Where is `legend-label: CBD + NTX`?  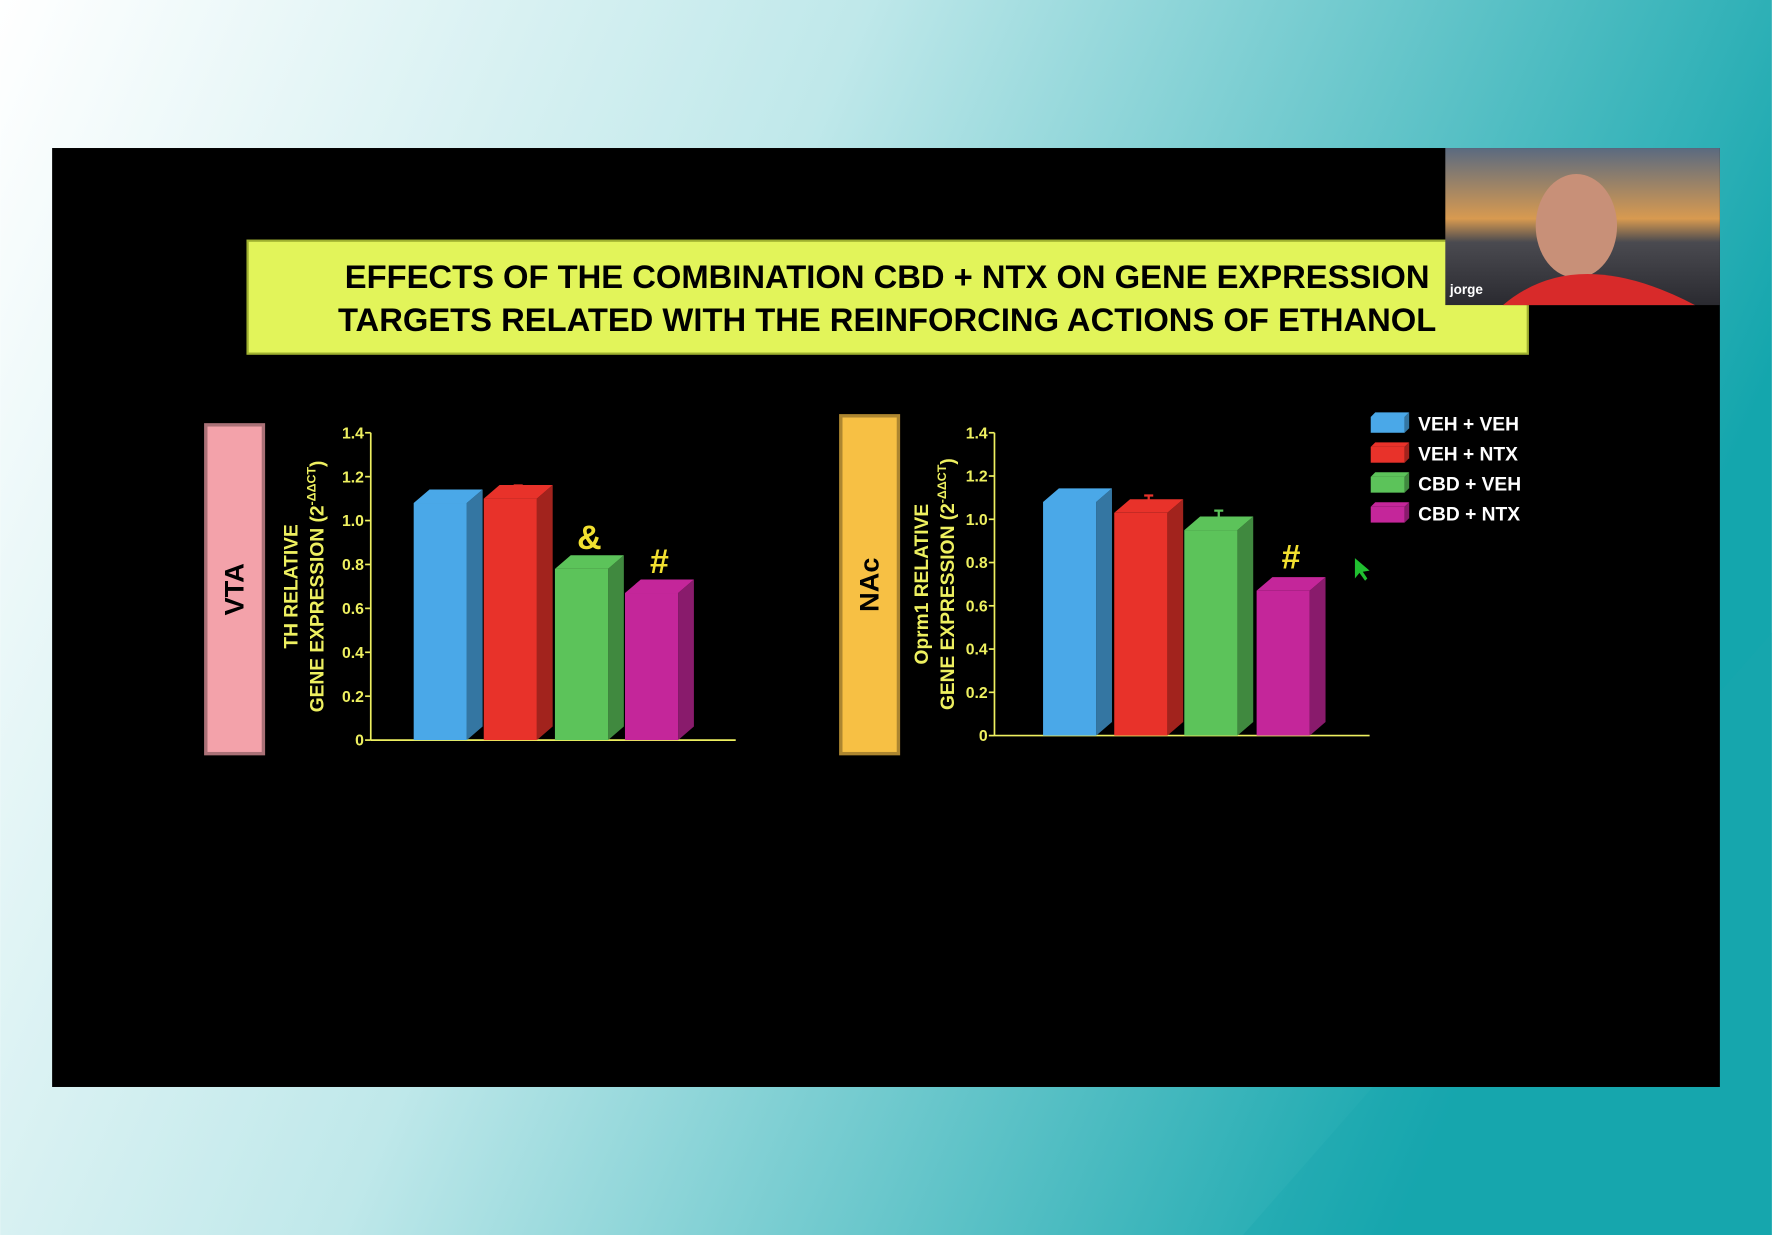 legend-label: CBD + NTX is located at coordinates (1469, 514).